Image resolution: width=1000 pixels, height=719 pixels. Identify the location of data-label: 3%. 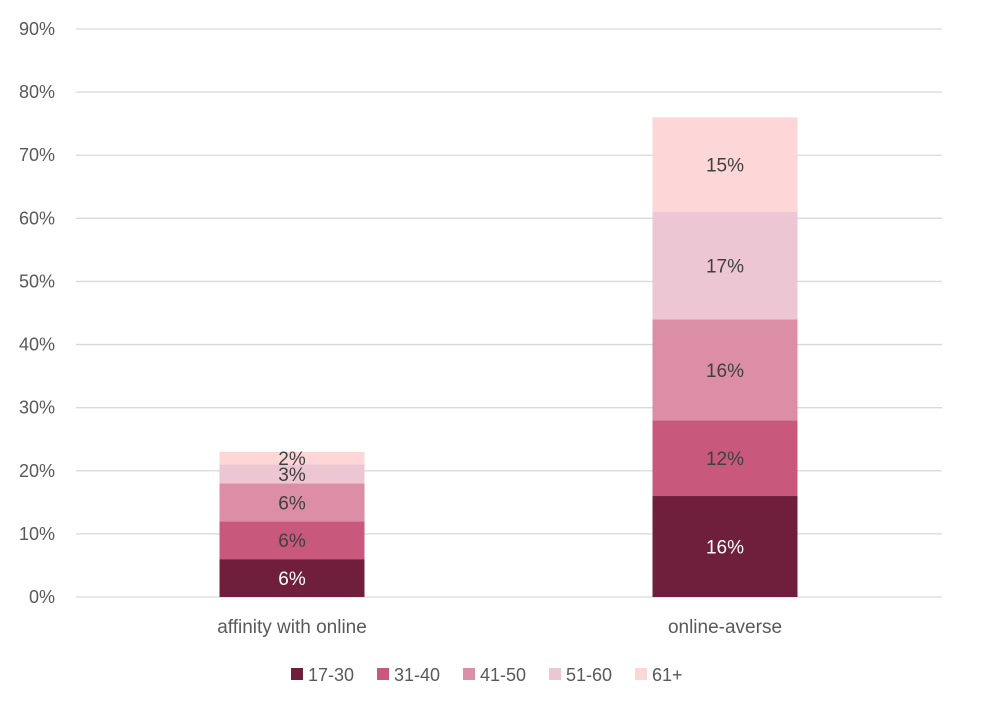
(292, 475).